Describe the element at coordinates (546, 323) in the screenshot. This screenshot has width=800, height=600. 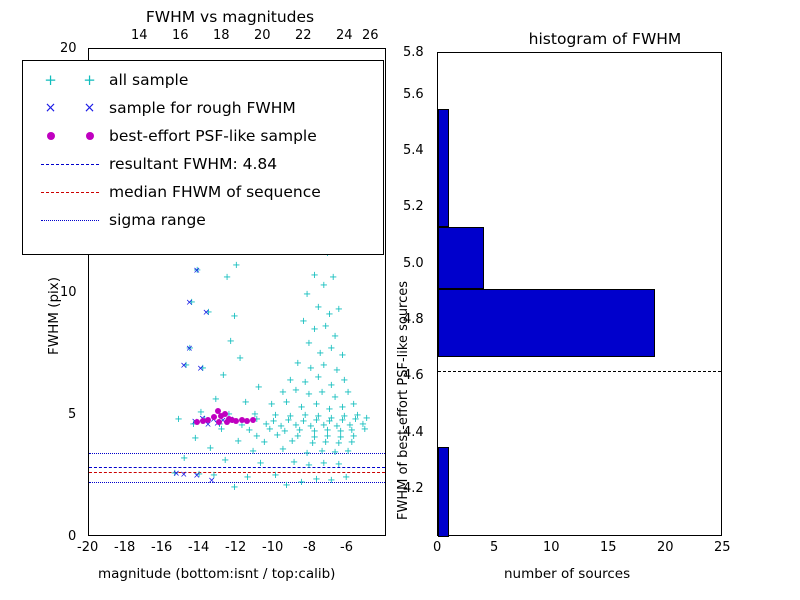
I see `histogram-bar` at that location.